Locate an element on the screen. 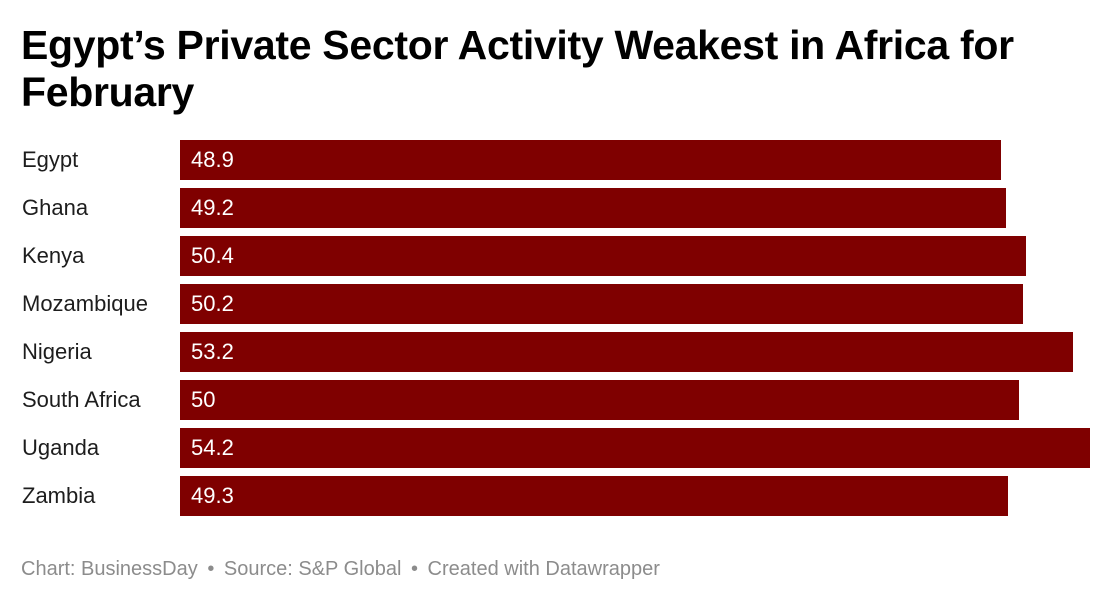 The width and height of the screenshot is (1112, 602). category-label: Mozambique is located at coordinates (85, 303).